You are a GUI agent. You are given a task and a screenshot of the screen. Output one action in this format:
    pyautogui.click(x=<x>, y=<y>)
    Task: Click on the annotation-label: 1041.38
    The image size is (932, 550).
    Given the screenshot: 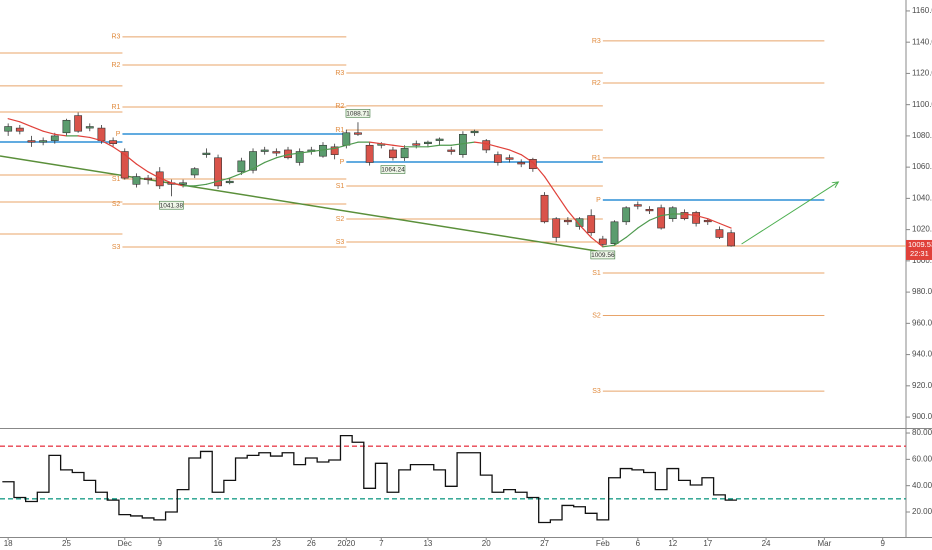 What is the action you would take?
    pyautogui.click(x=172, y=205)
    